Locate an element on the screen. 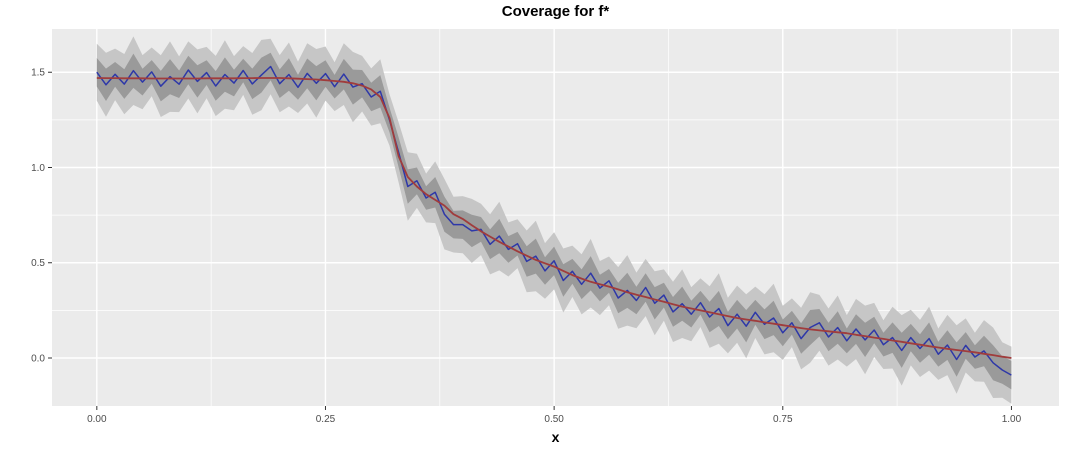 The height and width of the screenshot is (451, 1065). chart-title: Coverage for f* is located at coordinates (555, 11).